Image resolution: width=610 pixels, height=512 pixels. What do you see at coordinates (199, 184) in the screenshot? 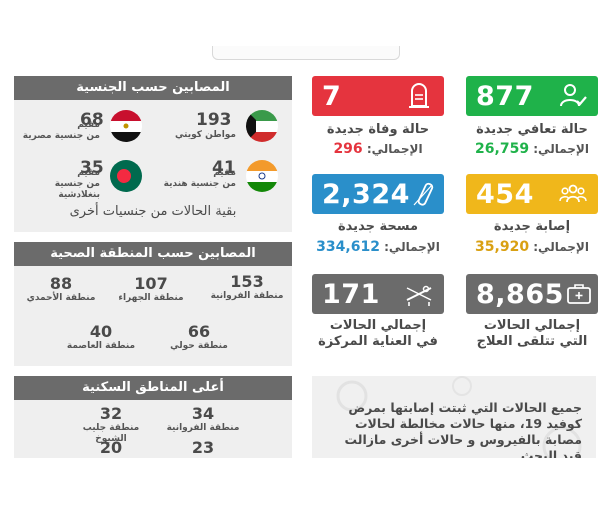
I see `india-label-line2: من جنسية هندية` at bounding box center [199, 184].